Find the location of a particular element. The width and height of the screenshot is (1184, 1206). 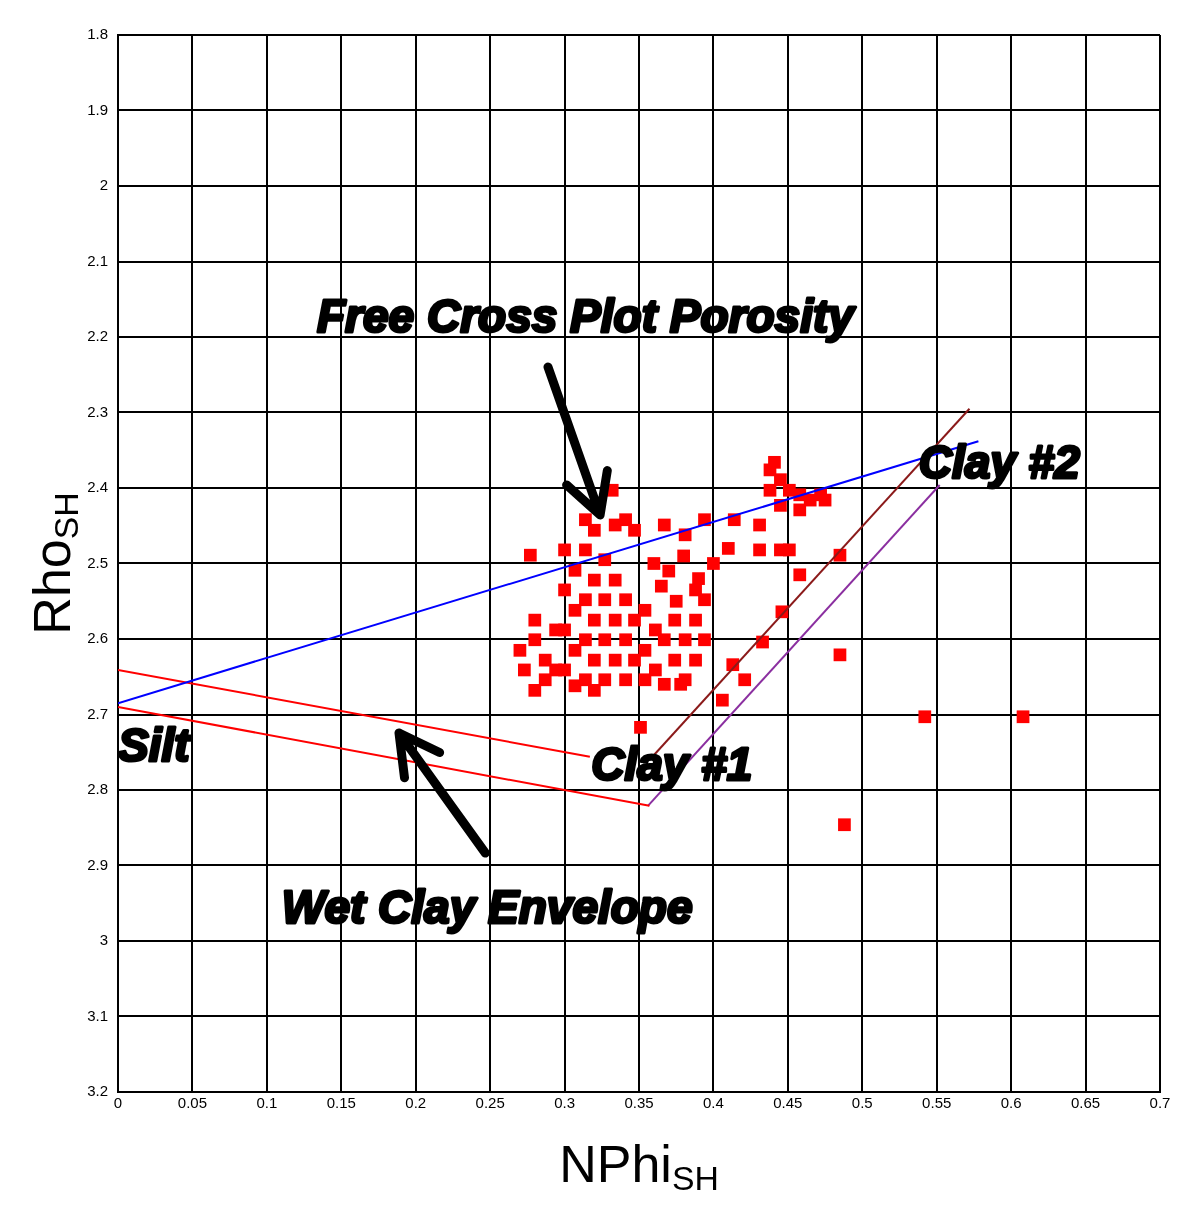

x-tick-label: 0.35 is located at coordinates (639, 1103).